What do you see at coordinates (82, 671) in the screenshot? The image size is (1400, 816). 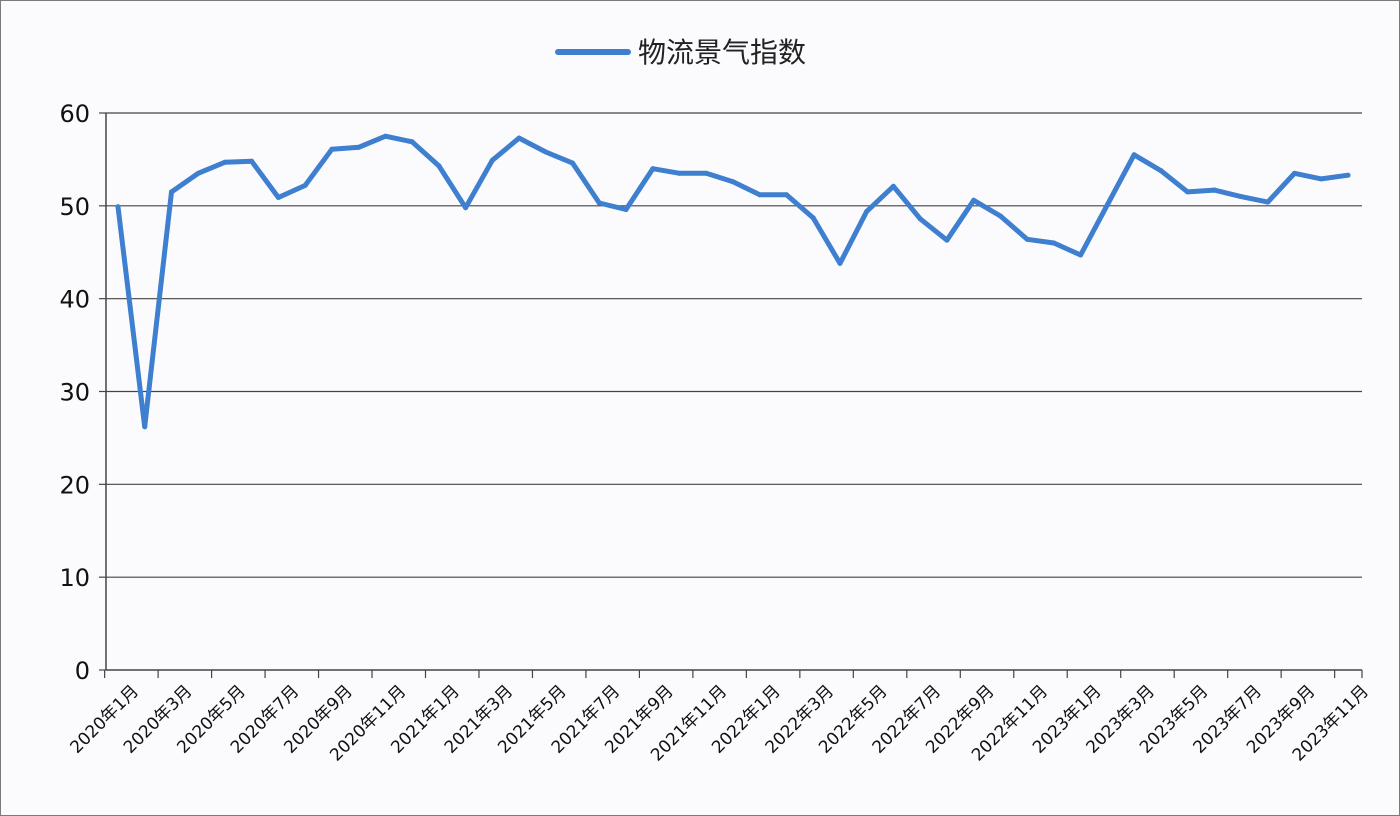 I see `y-tick-label: 0` at bounding box center [82, 671].